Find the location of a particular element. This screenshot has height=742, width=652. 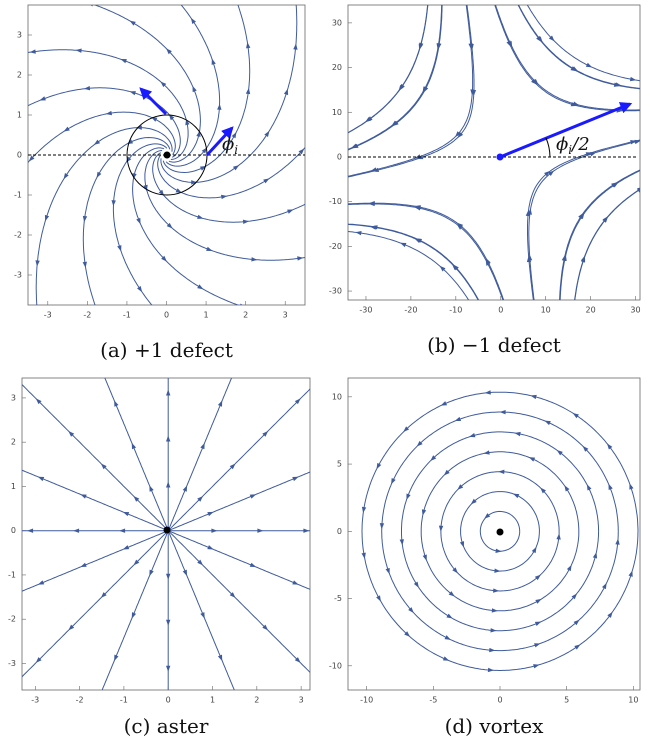

caption: (d) vortex is located at coordinates (495, 726).